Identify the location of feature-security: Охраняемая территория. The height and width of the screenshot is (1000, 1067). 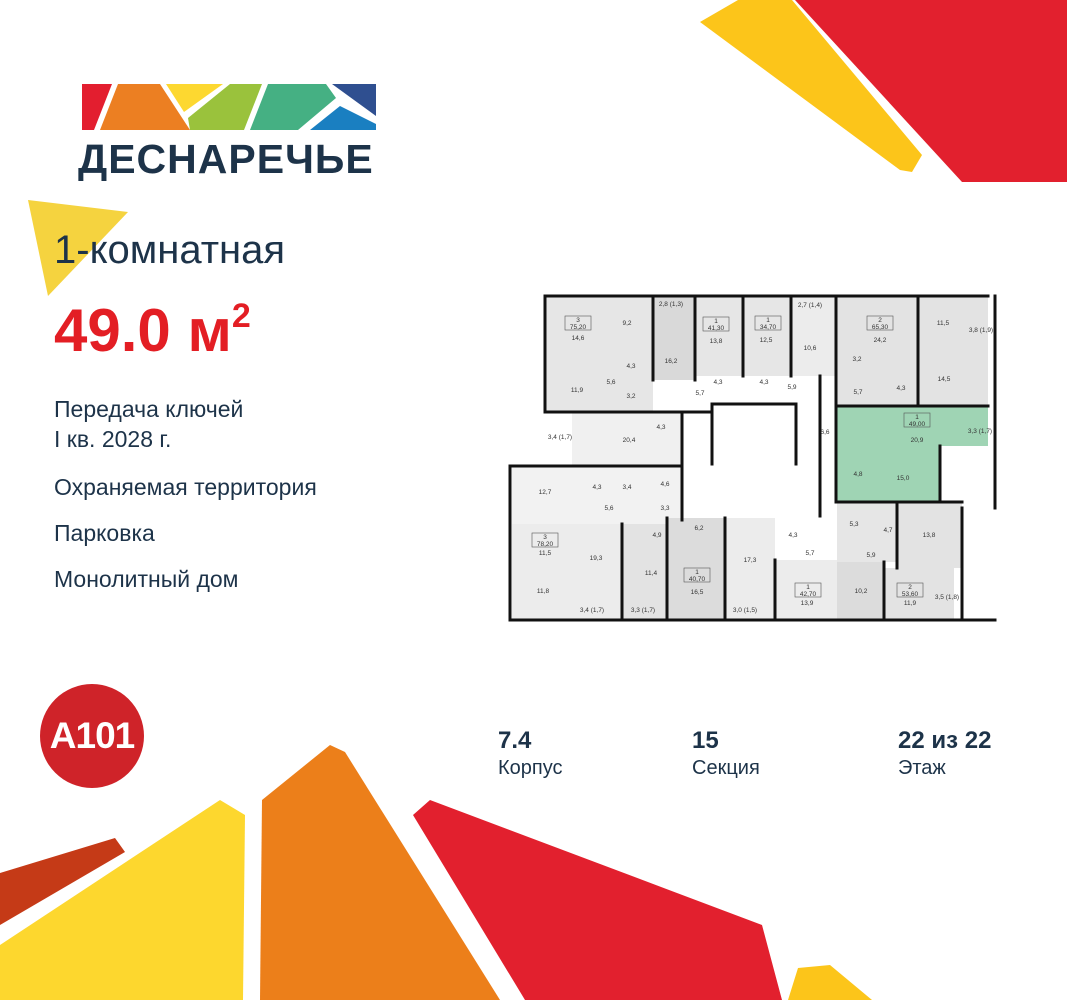
(185, 487).